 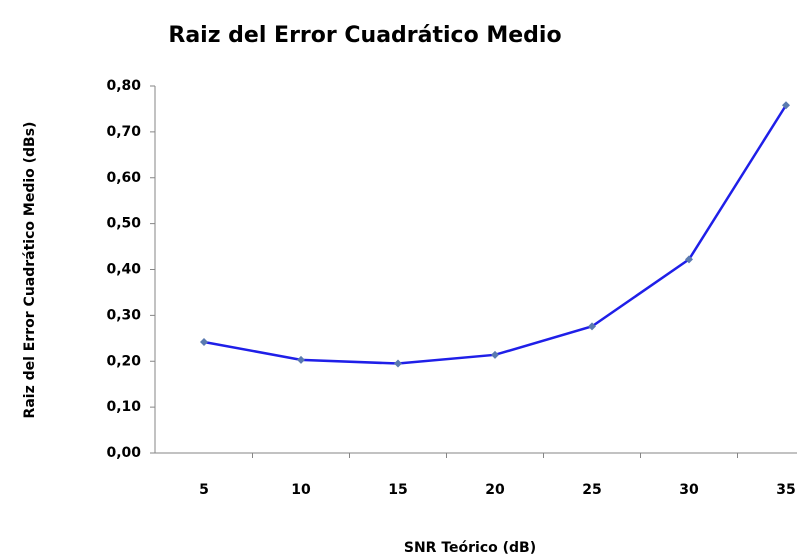 What do you see at coordinates (364, 35) in the screenshot?
I see `chart-title: Raiz del Error Cuadrático Medio` at bounding box center [364, 35].